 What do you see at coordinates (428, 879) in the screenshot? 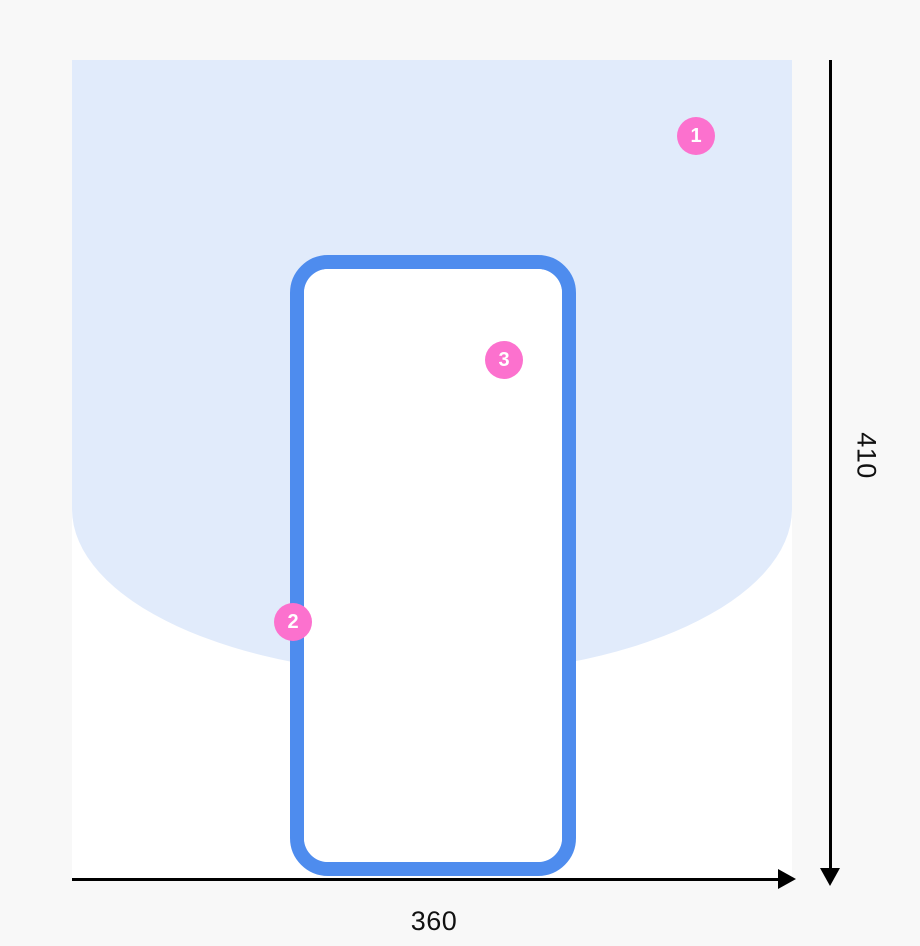
I see `width-measurement-axis-line` at bounding box center [428, 879].